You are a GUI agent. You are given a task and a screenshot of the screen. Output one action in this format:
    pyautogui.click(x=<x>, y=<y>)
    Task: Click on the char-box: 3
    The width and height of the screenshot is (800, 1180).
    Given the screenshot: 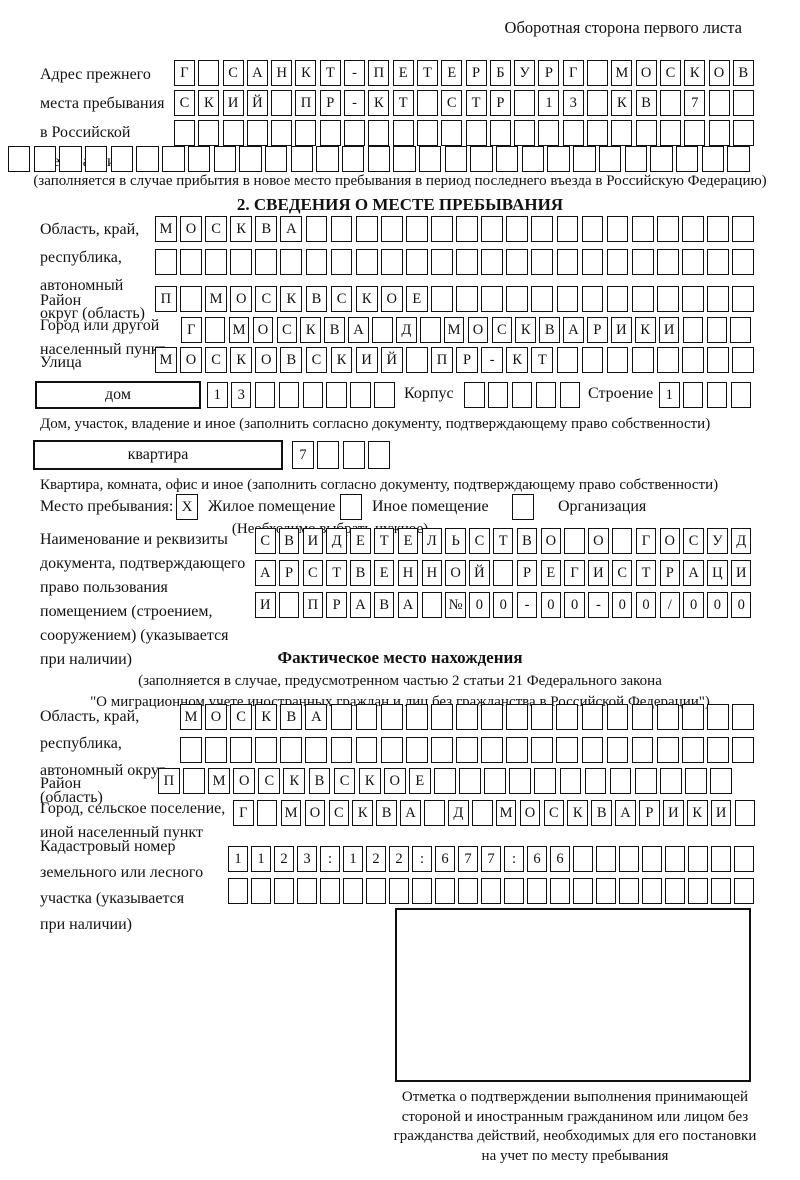 What is the action you would take?
    pyautogui.click(x=573, y=103)
    